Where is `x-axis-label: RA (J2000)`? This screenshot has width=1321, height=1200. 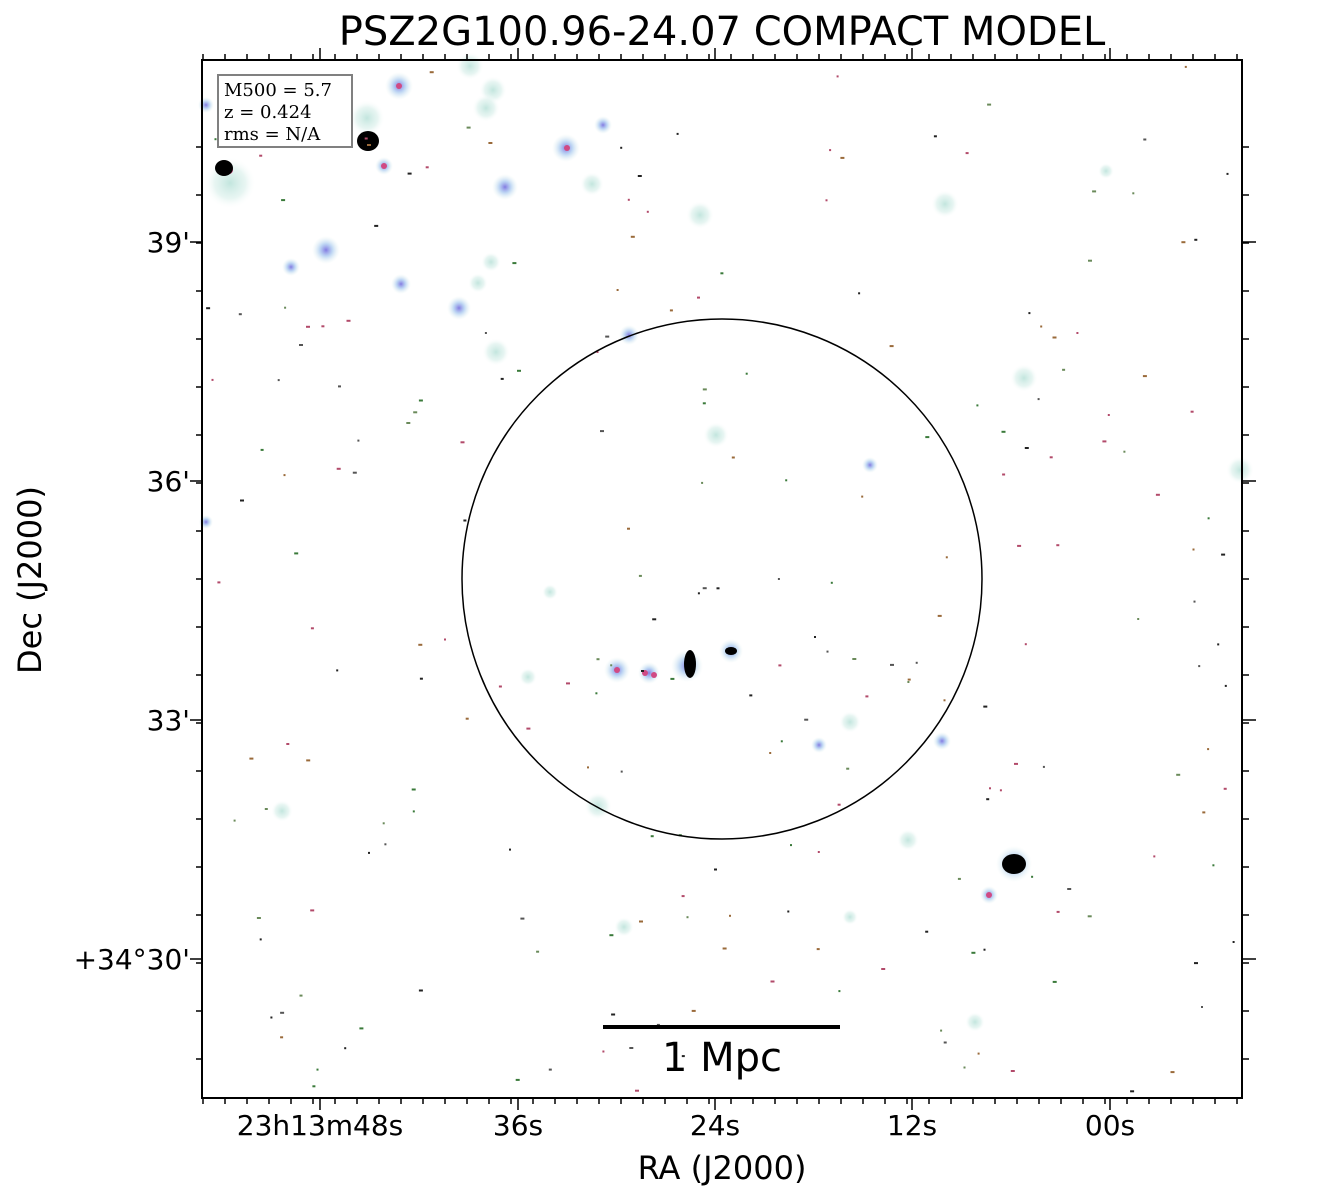
x-axis-label: RA (J2000) is located at coordinates (722, 1168).